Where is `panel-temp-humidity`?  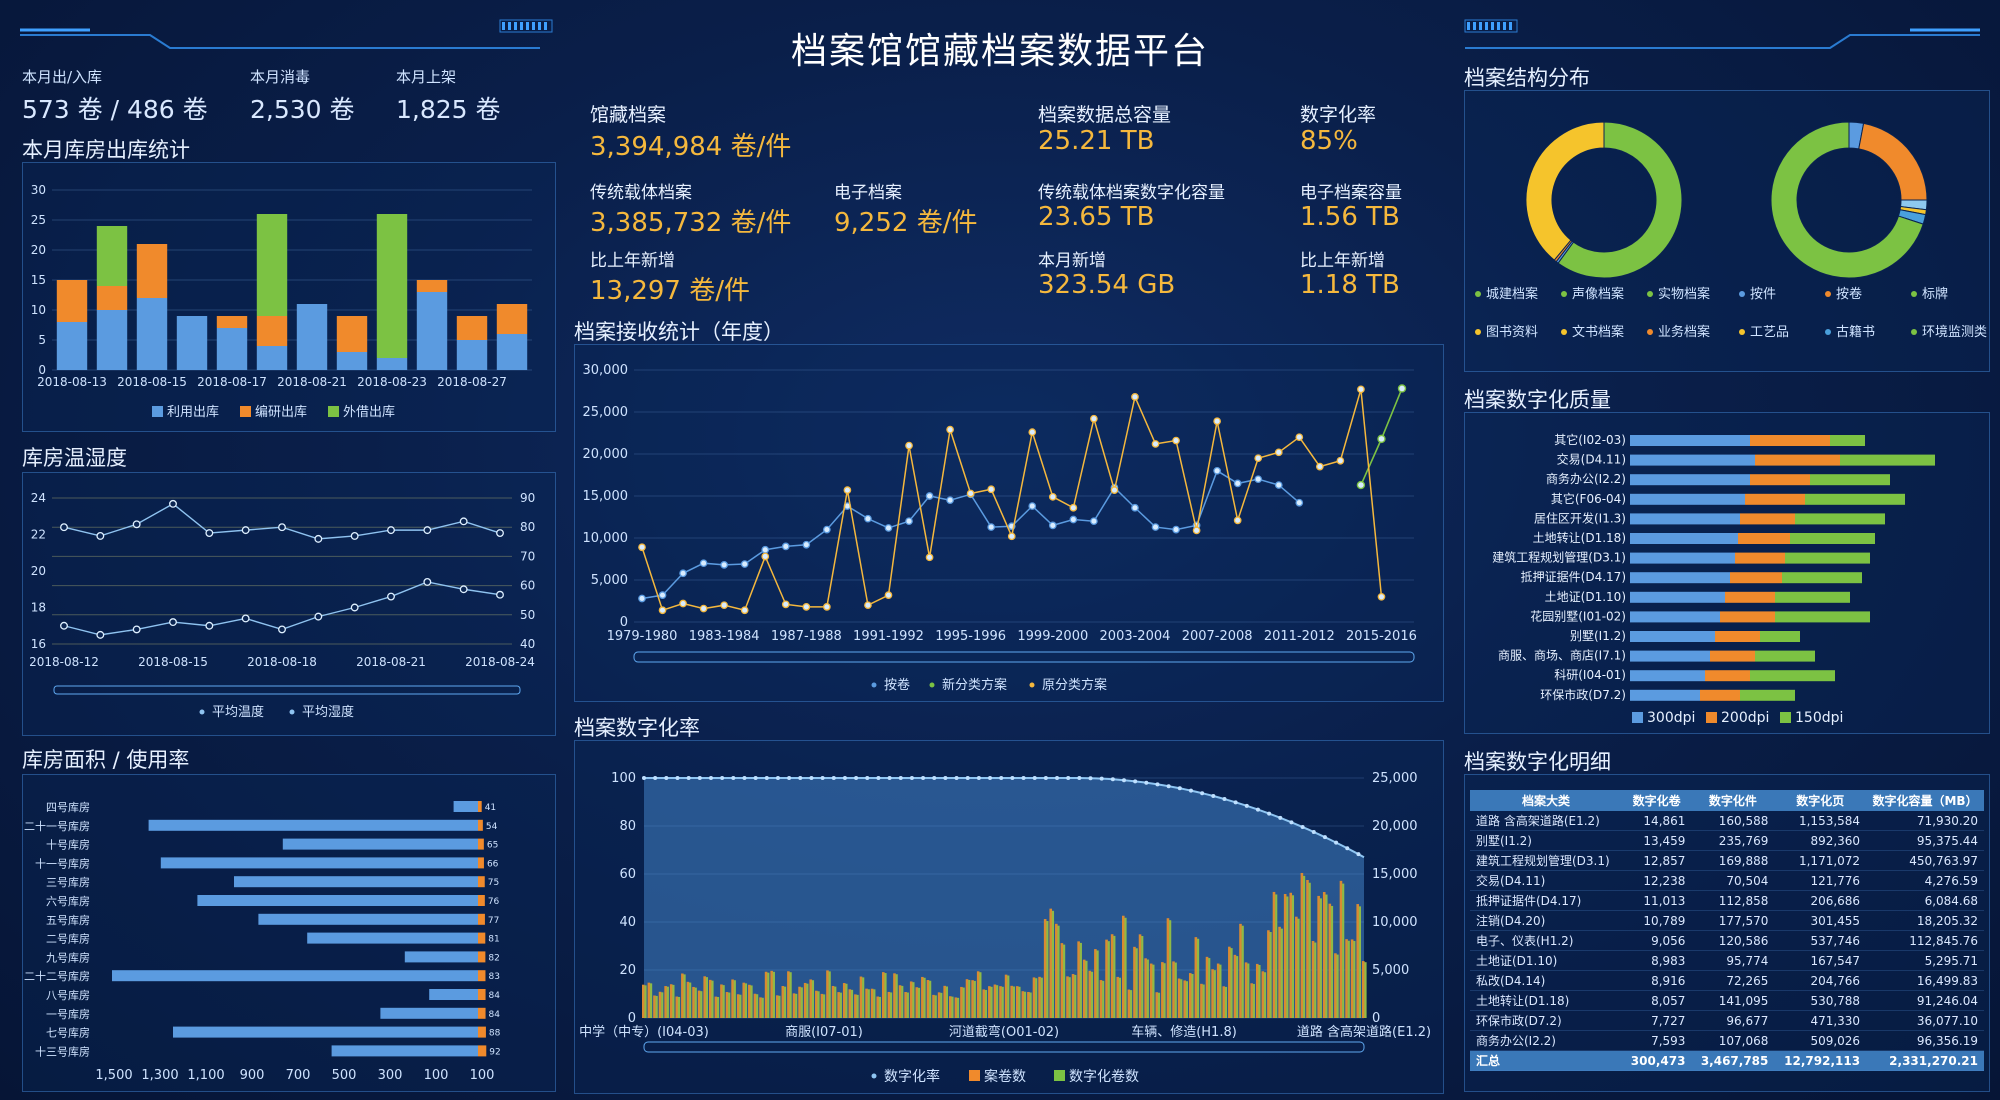
panel-temp-humidity is located at coordinates (289, 604).